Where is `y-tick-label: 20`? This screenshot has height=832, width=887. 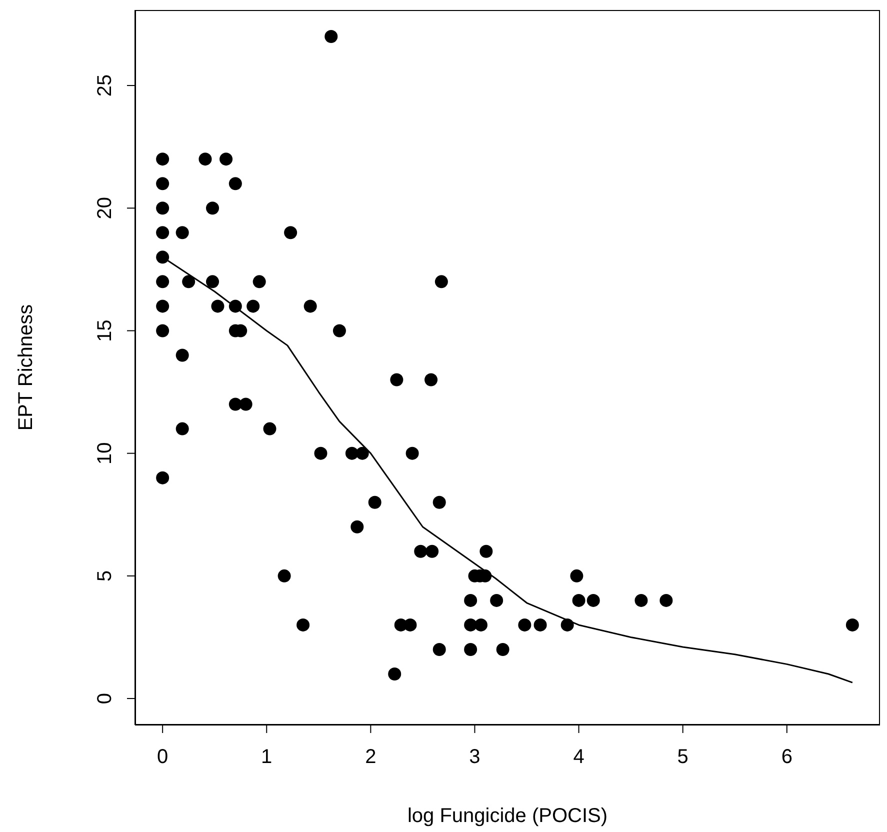
y-tick-label: 20 is located at coordinates (105, 208).